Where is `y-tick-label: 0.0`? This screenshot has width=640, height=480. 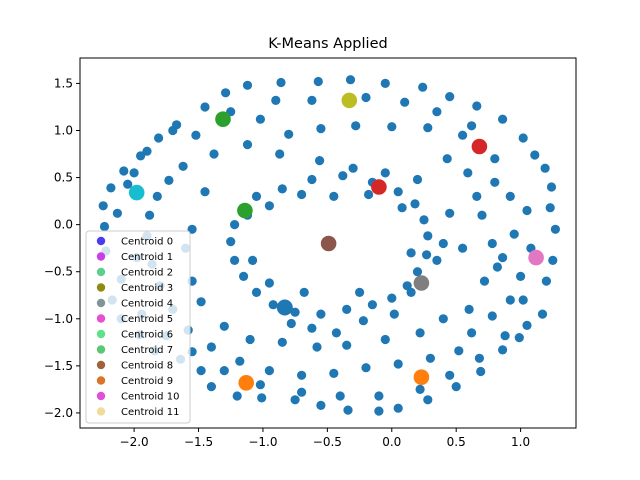 y-tick-label: 0.0 is located at coordinates (63, 225).